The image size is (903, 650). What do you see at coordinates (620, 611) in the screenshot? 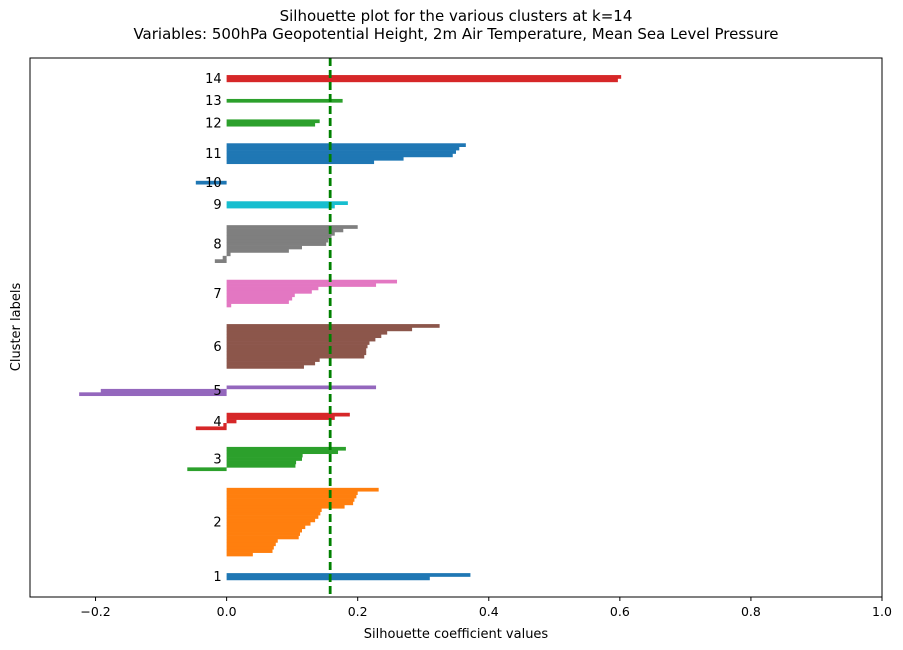
I see `x-tick-label: 0.6` at bounding box center [620, 611].